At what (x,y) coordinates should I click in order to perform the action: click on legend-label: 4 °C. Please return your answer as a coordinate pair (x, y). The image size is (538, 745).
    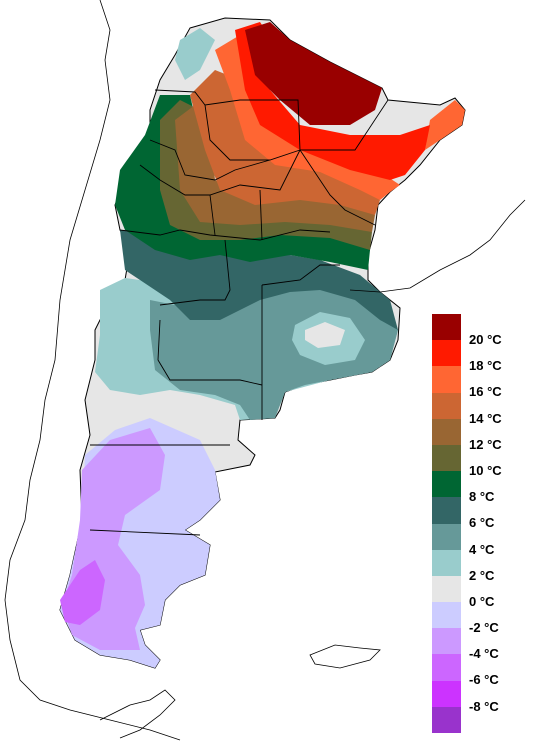
    Looking at the image, I should click on (482, 549).